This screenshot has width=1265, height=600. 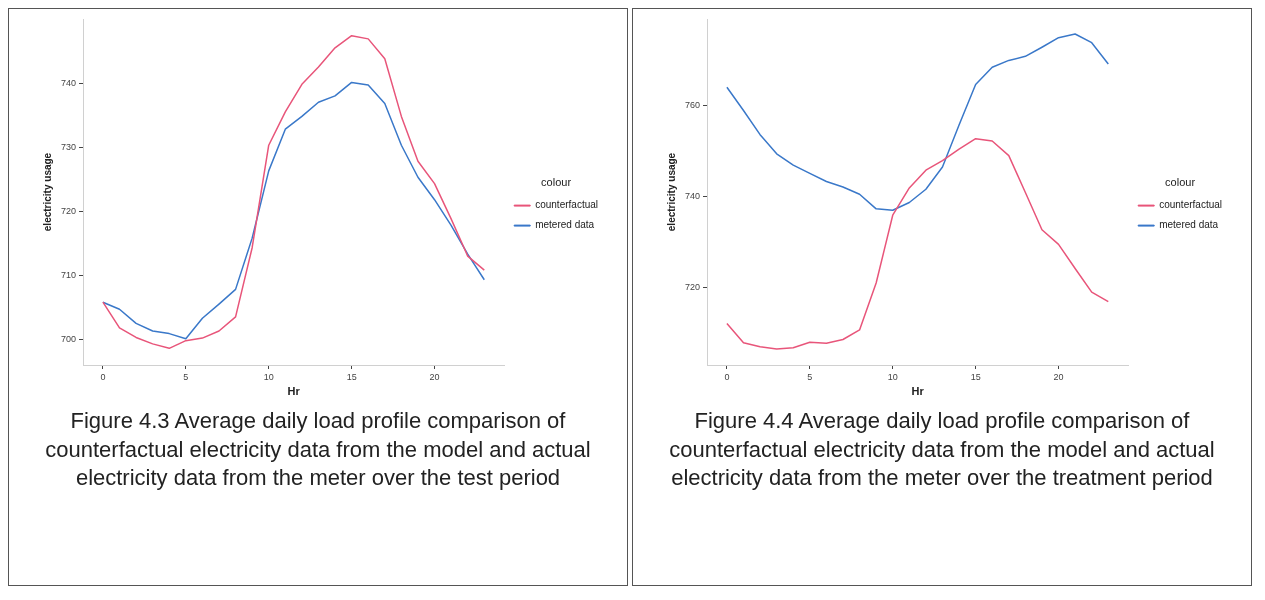 What do you see at coordinates (68, 338) in the screenshot?
I see `y-tick-label: 700` at bounding box center [68, 338].